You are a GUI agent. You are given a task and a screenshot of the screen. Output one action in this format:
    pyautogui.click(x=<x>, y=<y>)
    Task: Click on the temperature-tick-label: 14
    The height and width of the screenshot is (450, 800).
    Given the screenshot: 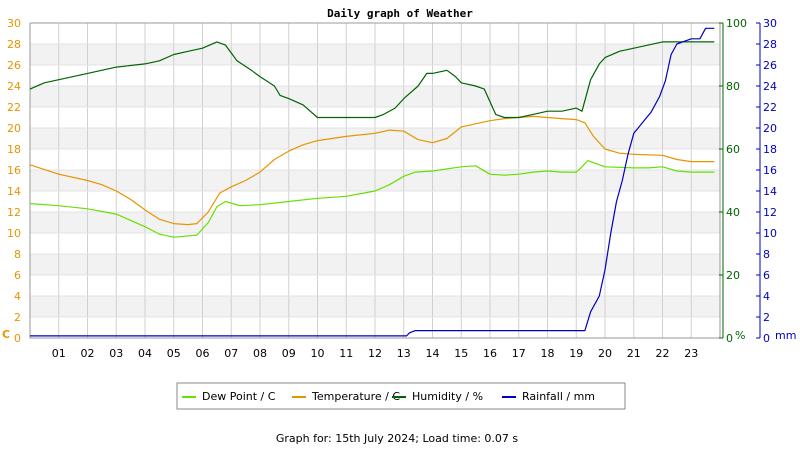 What is the action you would take?
    pyautogui.click(x=14, y=191)
    